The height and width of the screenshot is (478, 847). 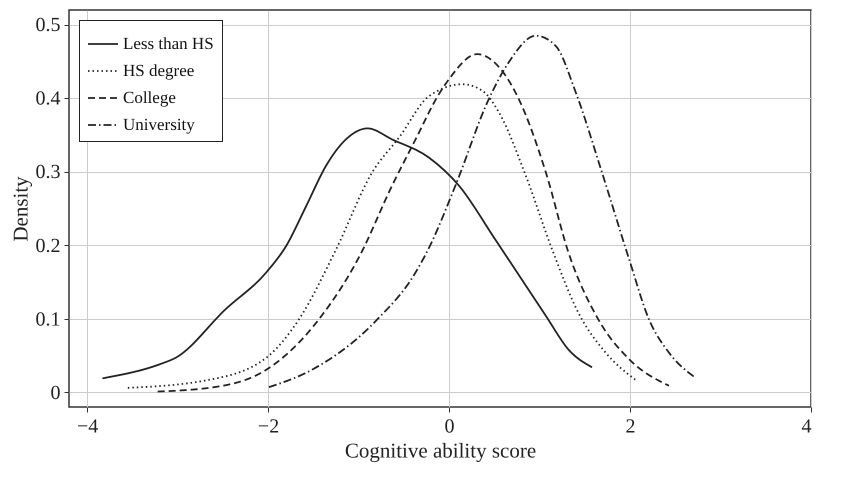 I want to click on x-tick-label: 2, so click(x=631, y=427).